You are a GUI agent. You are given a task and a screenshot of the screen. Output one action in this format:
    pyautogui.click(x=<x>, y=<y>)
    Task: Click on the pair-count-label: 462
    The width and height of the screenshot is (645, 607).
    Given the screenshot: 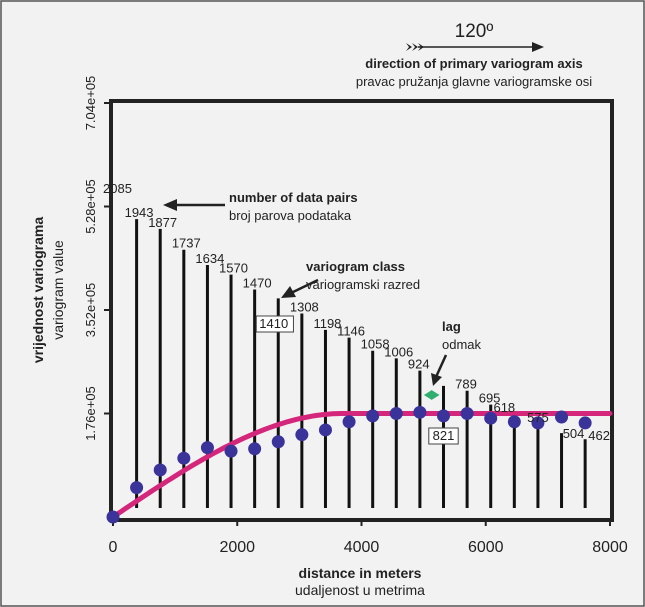 What is the action you would take?
    pyautogui.click(x=599, y=435)
    